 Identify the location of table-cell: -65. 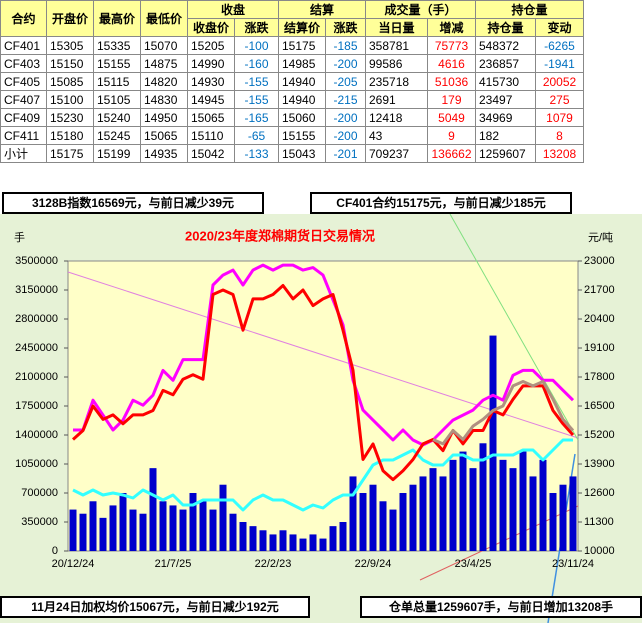
(256, 135).